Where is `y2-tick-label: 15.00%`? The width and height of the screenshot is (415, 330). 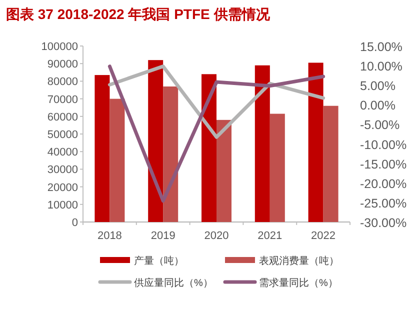
y2-tick-label: 15.00% is located at coordinates (381, 47).